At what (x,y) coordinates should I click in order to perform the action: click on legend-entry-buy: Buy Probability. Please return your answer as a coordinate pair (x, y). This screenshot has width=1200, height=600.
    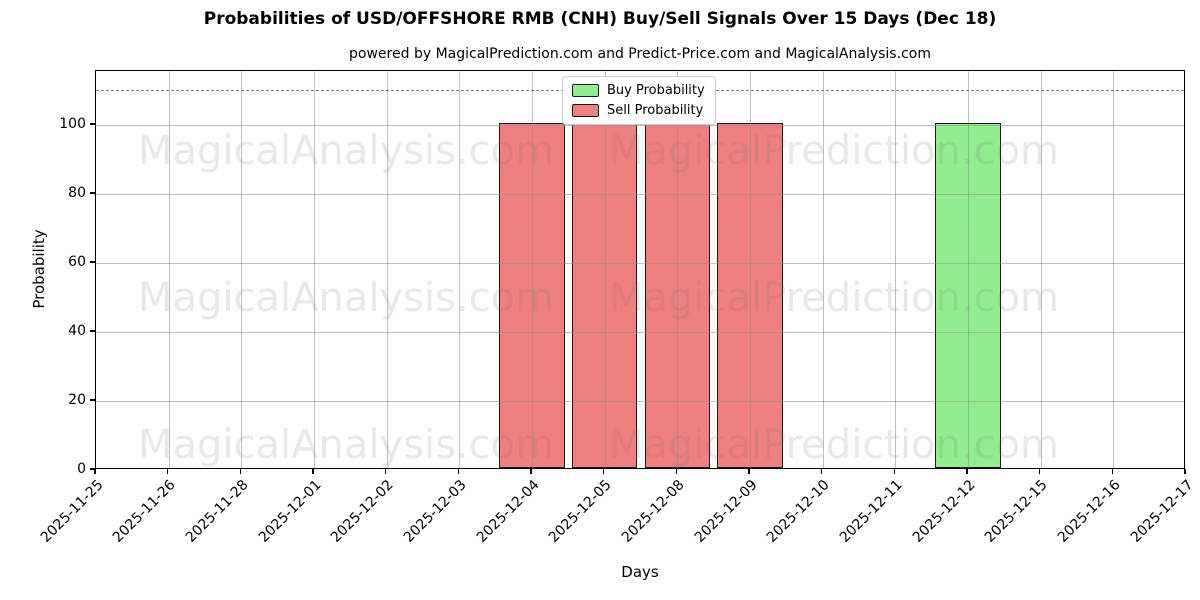
    Looking at the image, I should click on (638, 90).